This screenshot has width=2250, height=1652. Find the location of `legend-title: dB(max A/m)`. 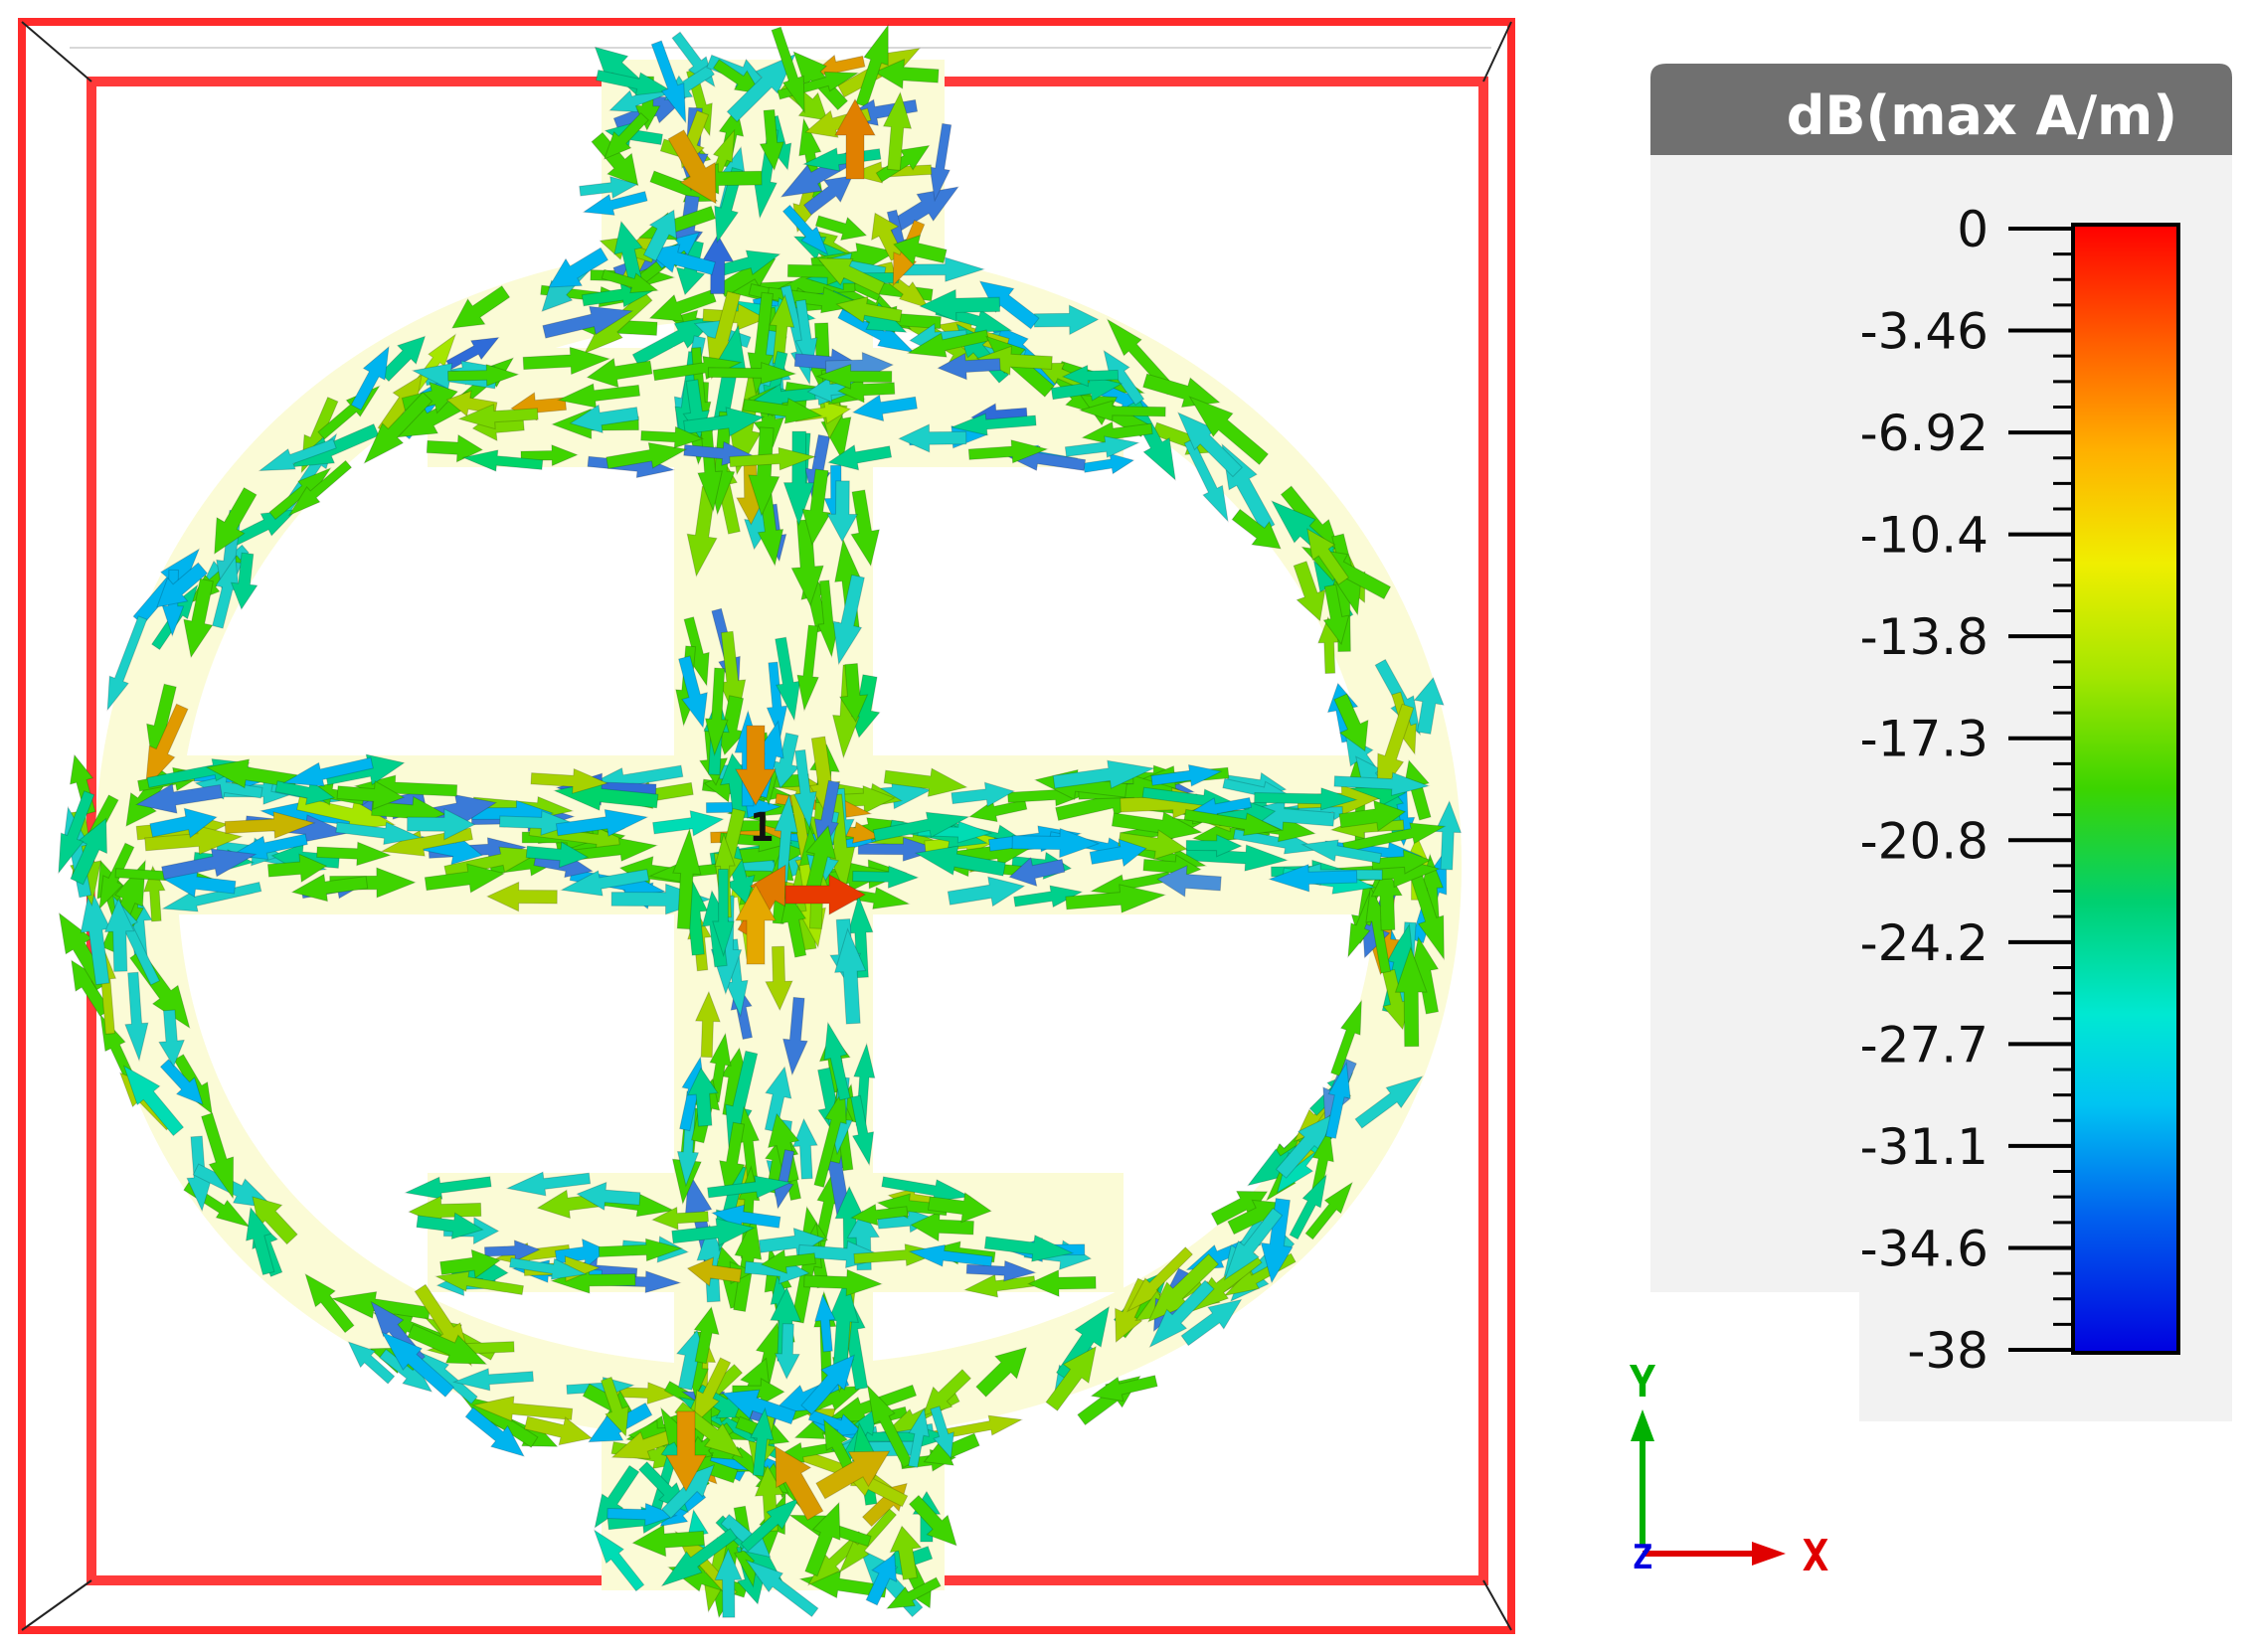

legend-title: dB(max A/m) is located at coordinates (1982, 115).